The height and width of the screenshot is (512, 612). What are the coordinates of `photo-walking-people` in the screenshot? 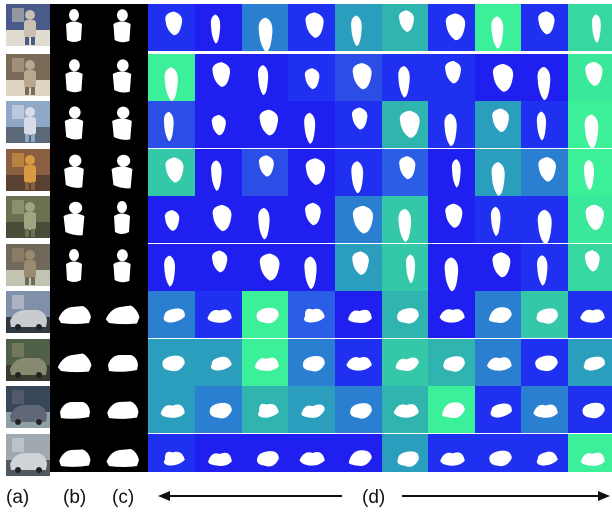 It's located at (28, 265).